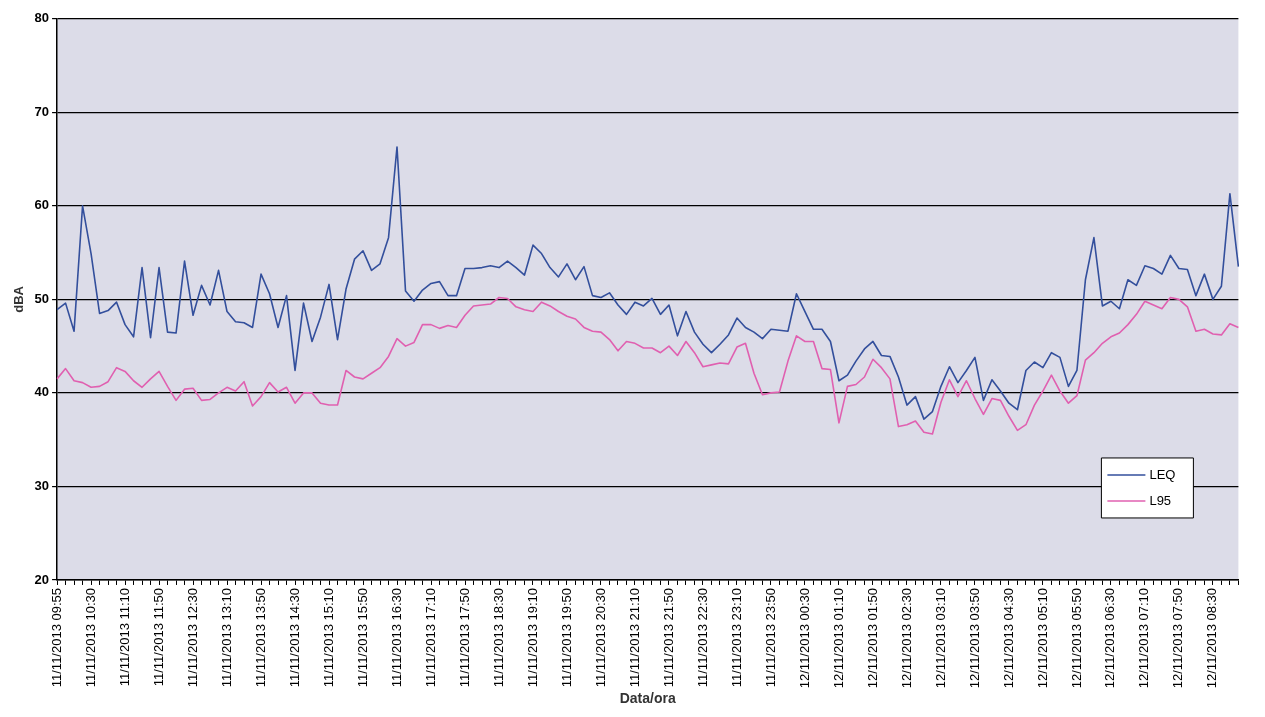 Image resolution: width=1265 pixels, height=717 pixels. Describe the element at coordinates (974, 638) in the screenshot. I see `x-tick-label: 12/11/2013 03:50` at that location.